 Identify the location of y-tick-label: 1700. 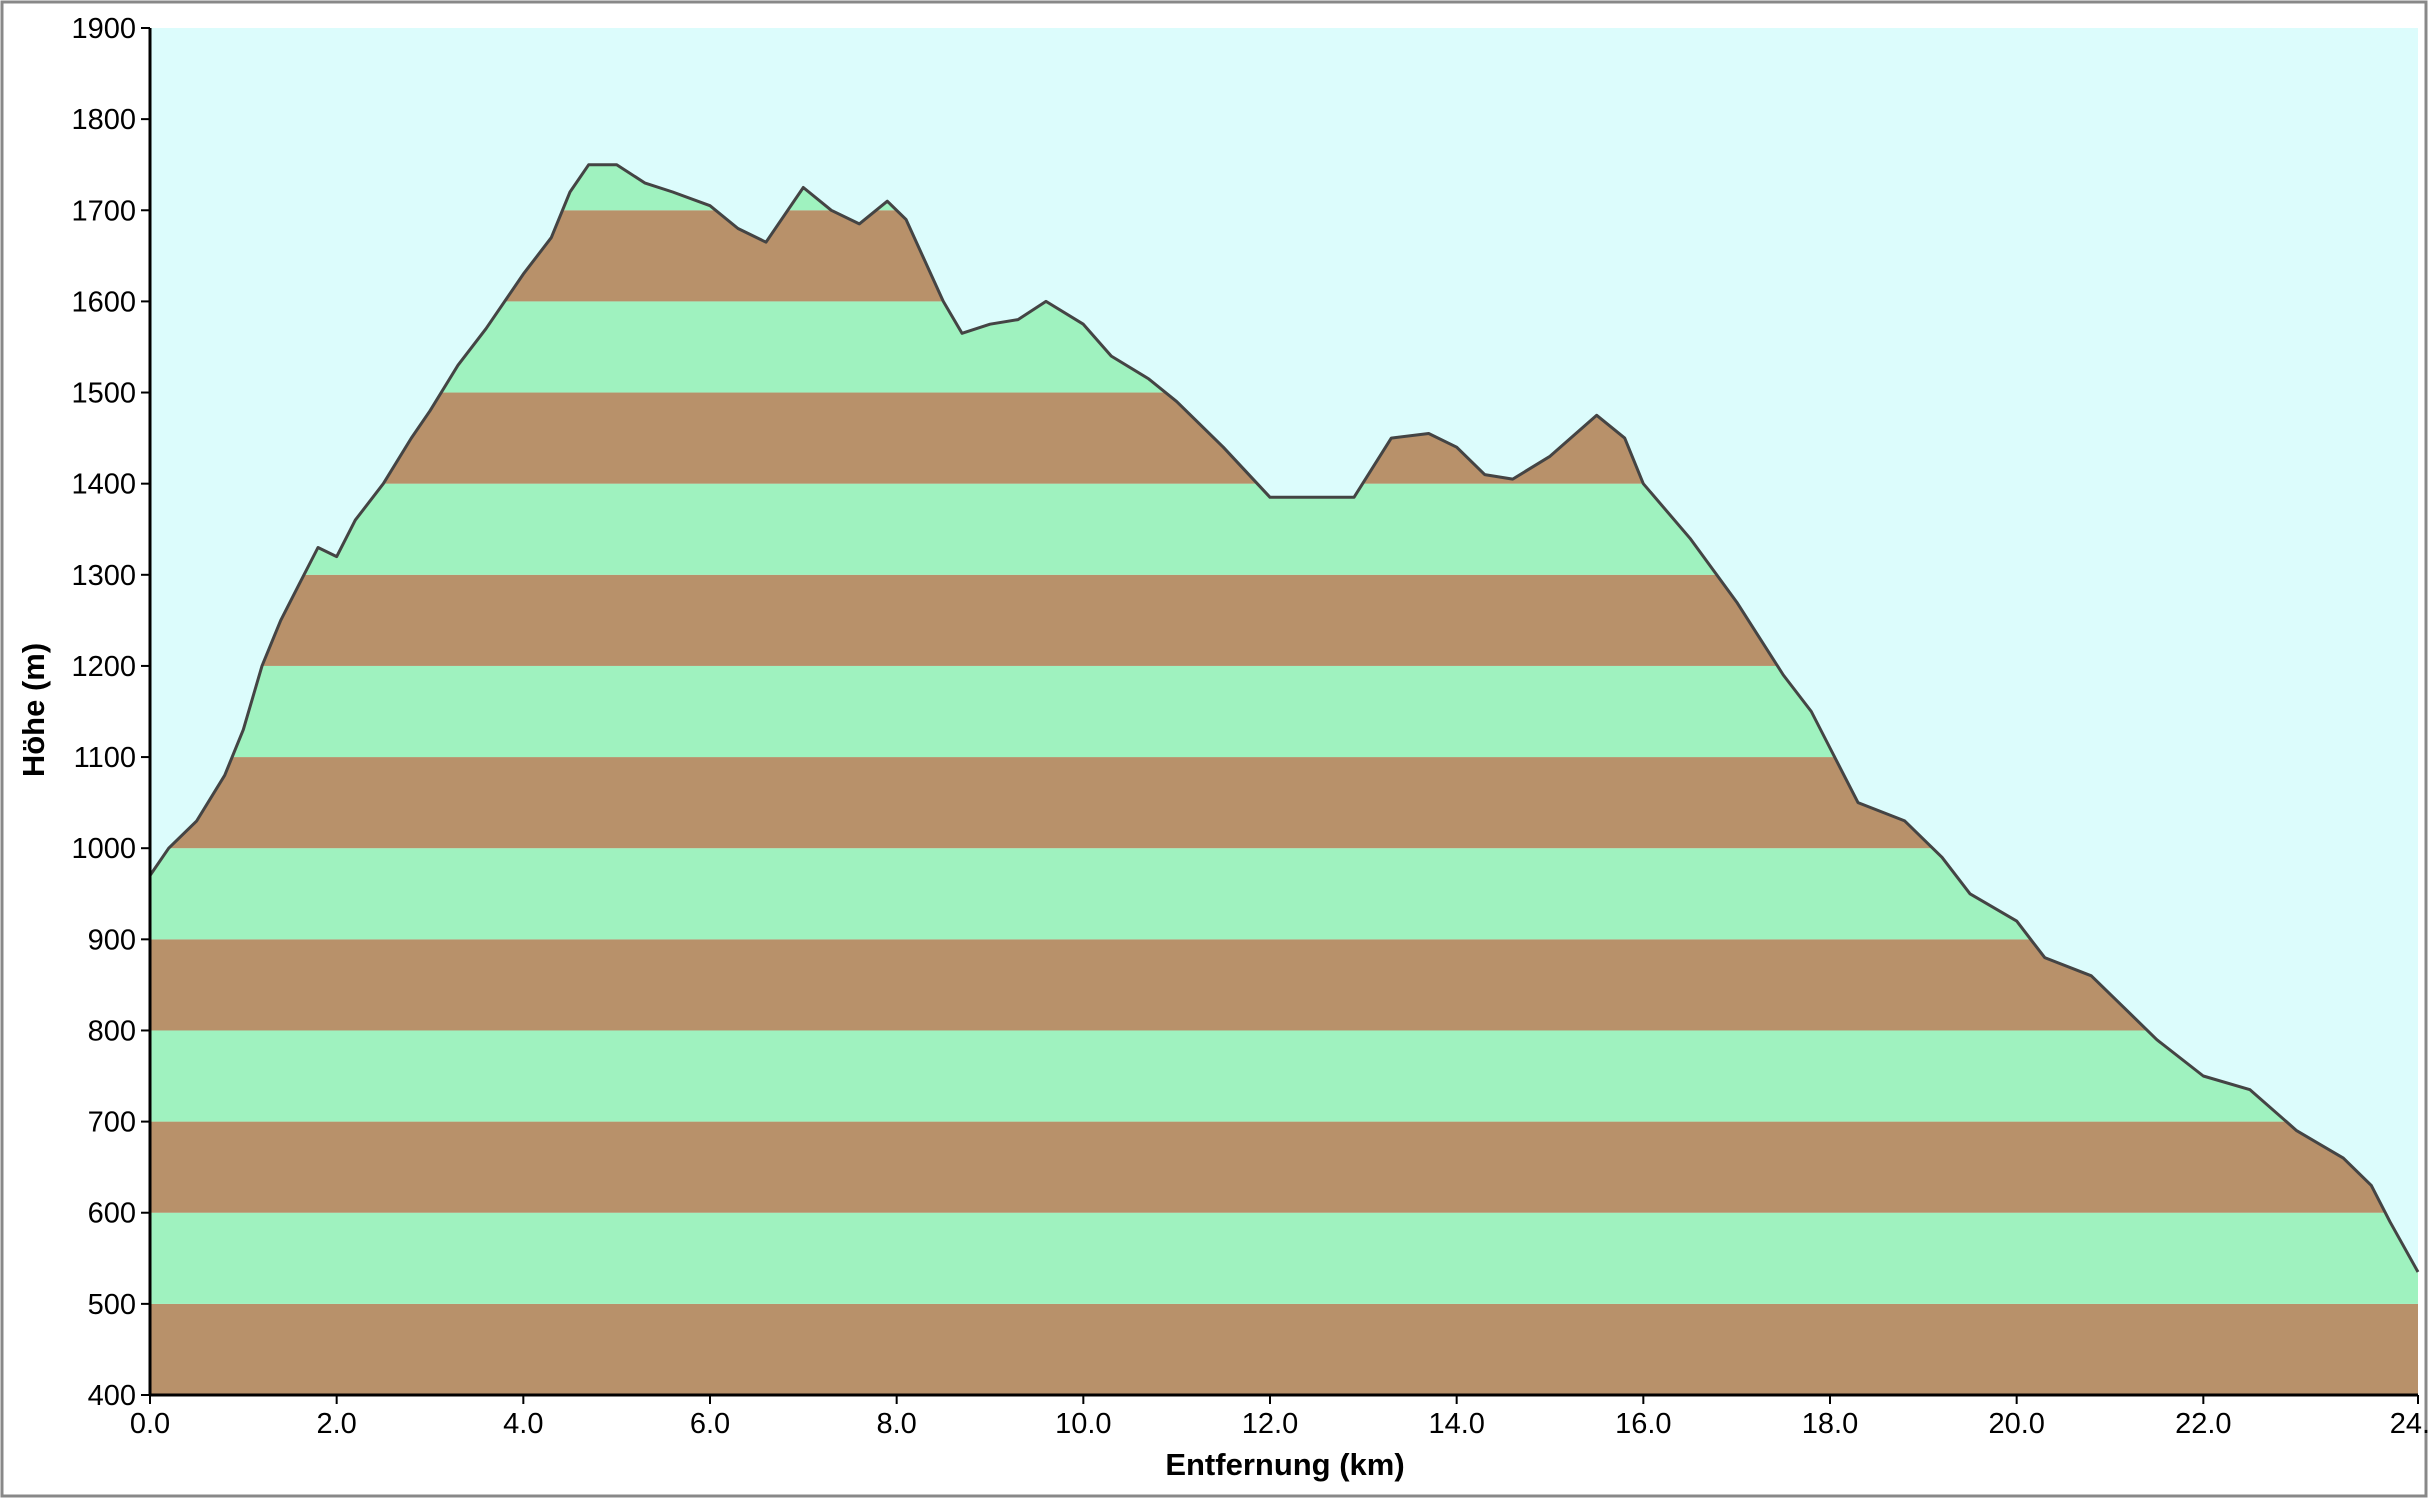
(103, 211).